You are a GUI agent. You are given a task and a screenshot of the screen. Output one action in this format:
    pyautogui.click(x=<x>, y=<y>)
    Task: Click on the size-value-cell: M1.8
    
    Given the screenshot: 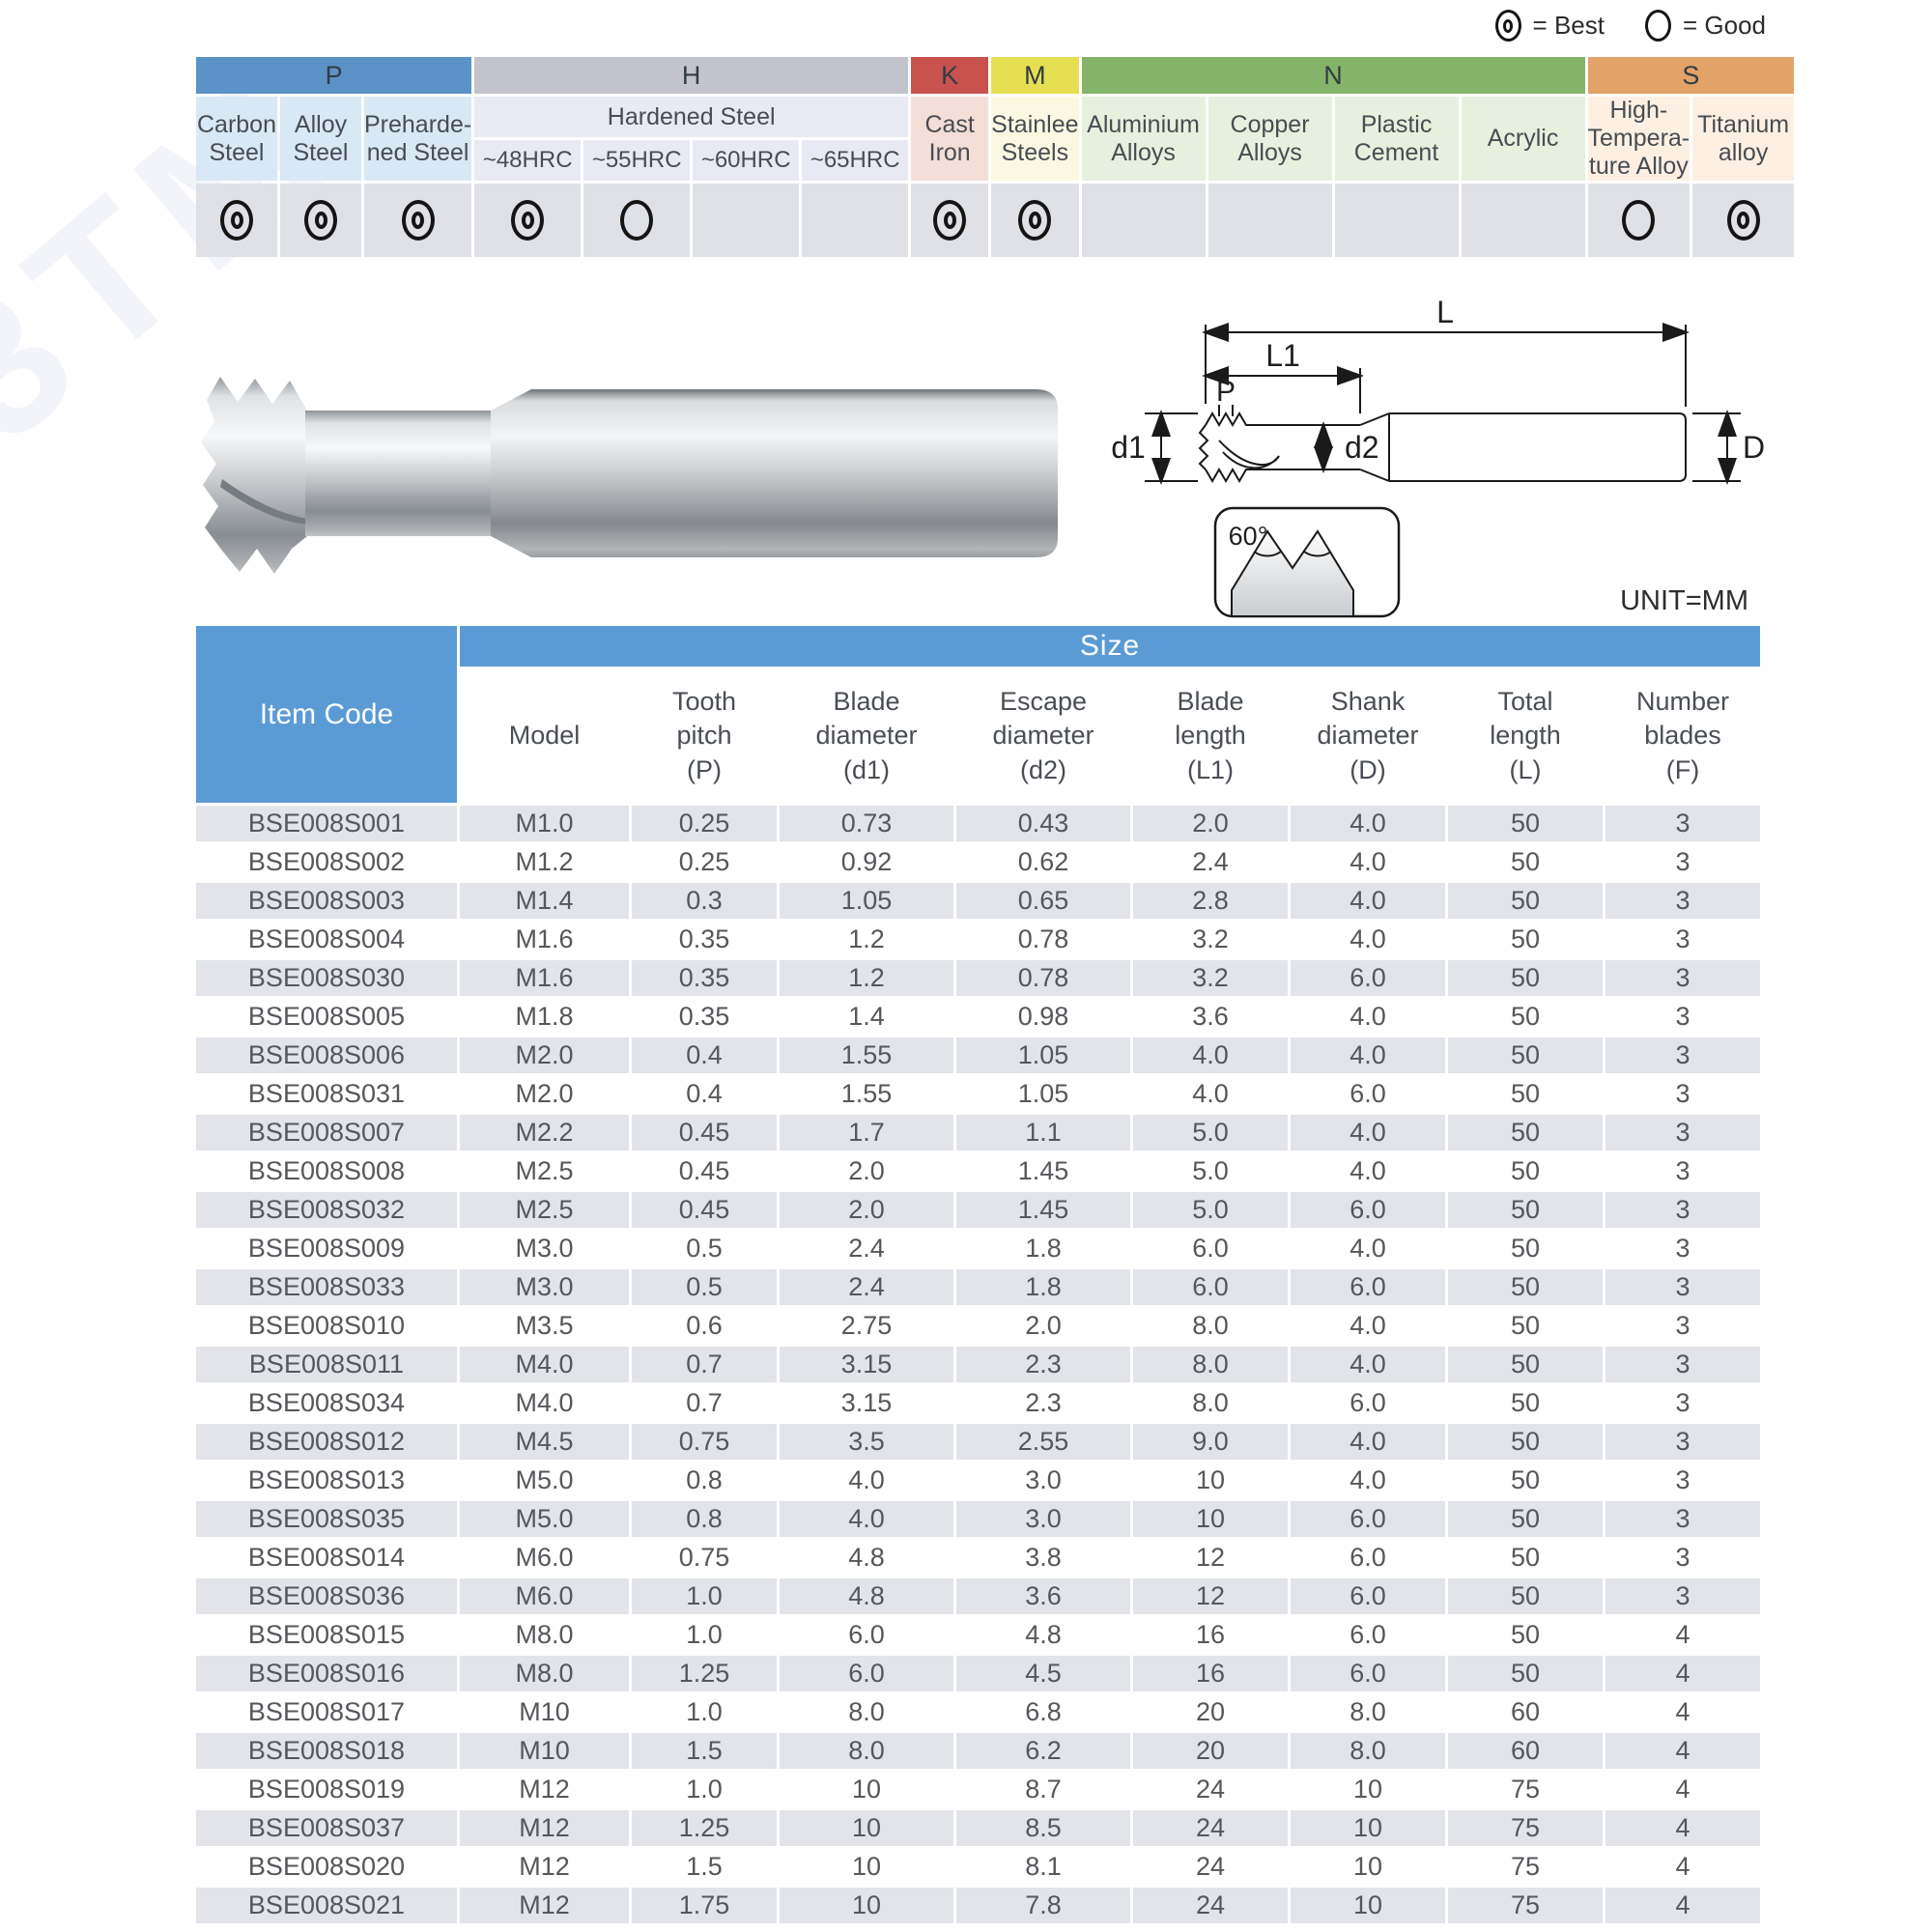 What is the action you would take?
    pyautogui.click(x=544, y=1017)
    